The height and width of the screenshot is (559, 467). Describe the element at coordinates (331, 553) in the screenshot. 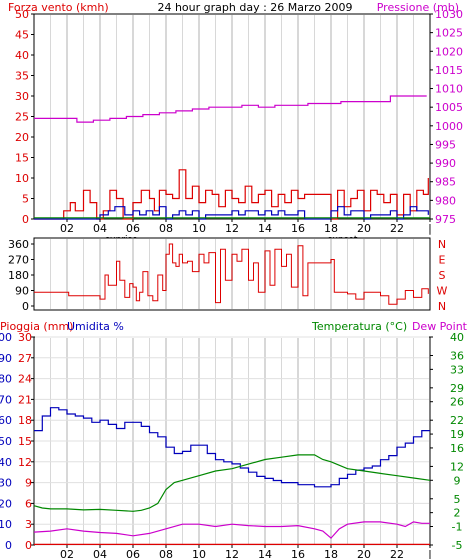

I see `panel3-xtick-tick-label: 18` at that location.